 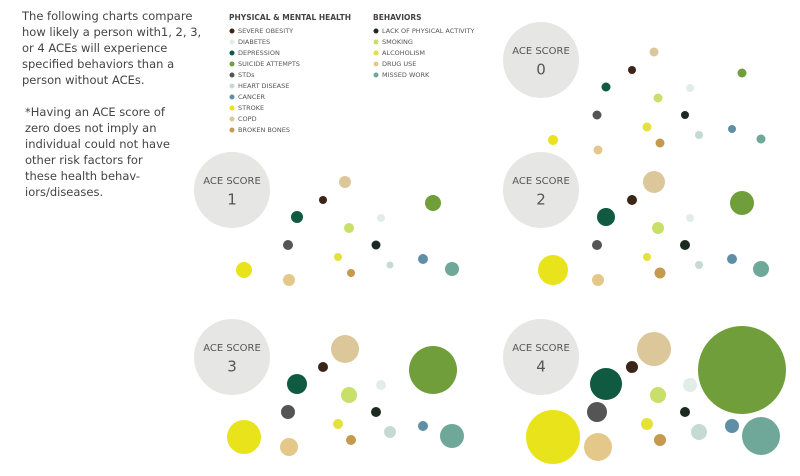 I want to click on score-number: 0, so click(x=541, y=70).